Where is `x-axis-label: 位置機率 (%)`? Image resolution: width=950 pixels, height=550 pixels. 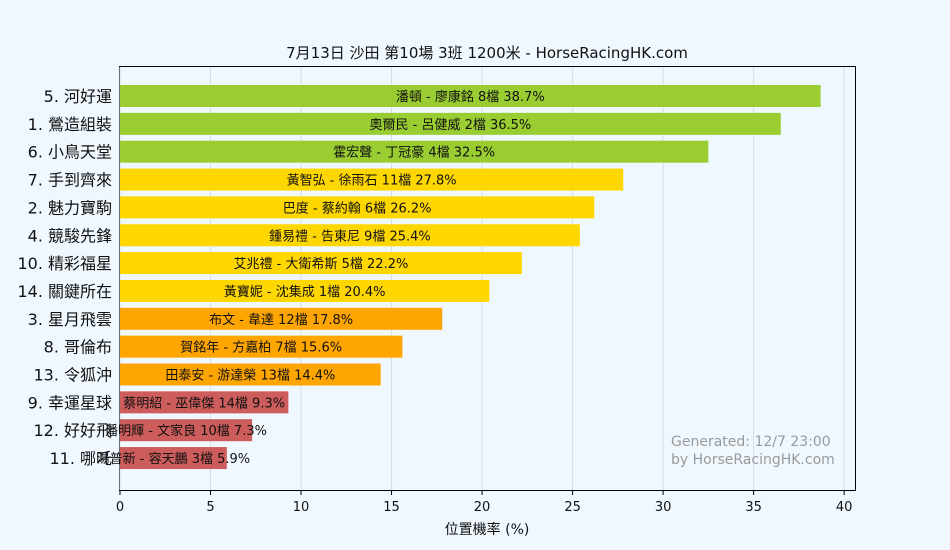 x-axis-label: 位置機率 (%) is located at coordinates (487, 529).